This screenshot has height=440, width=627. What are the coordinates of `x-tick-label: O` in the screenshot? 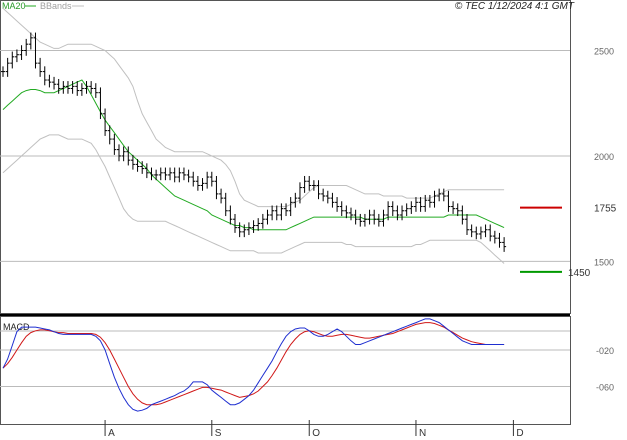 It's located at (316, 433).